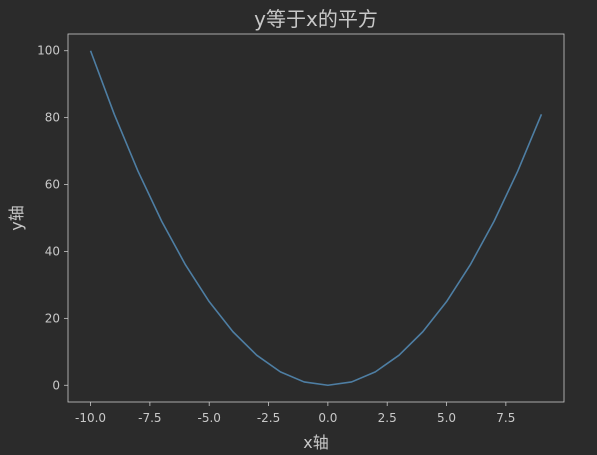  What do you see at coordinates (56, 385) in the screenshot?
I see `y-tick-label: 0` at bounding box center [56, 385].